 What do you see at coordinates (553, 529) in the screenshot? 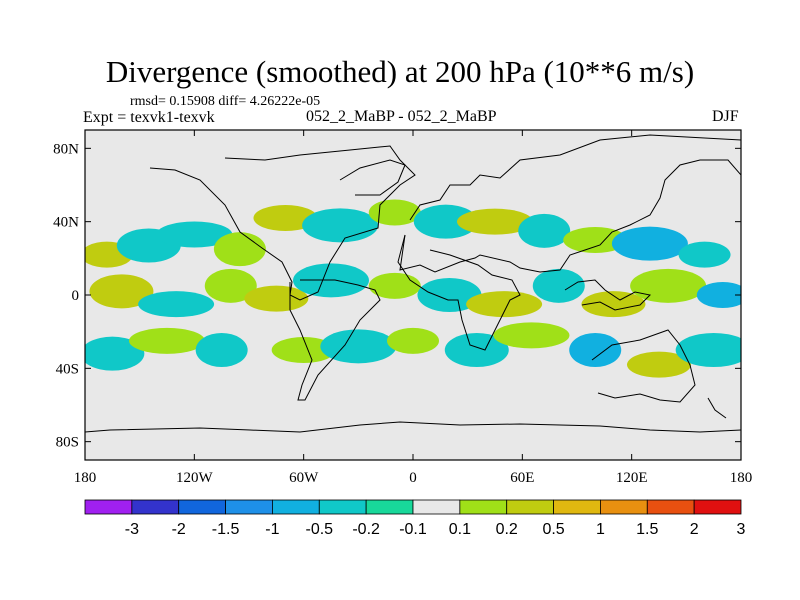
I see `colorbar-label: 0.5` at bounding box center [553, 529].